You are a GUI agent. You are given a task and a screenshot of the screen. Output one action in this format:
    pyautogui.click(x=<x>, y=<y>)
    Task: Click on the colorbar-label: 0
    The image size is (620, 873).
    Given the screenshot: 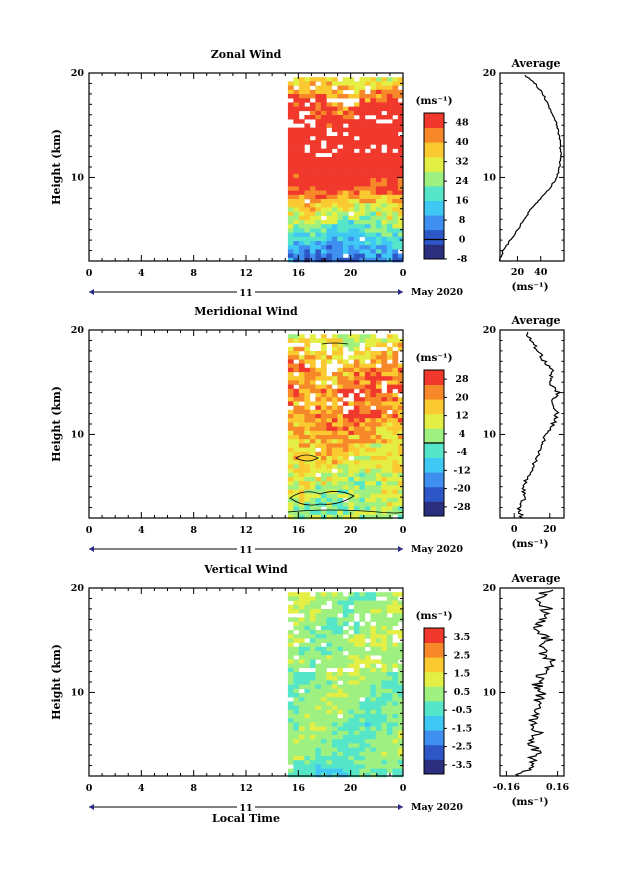 What is the action you would take?
    pyautogui.click(x=462, y=240)
    